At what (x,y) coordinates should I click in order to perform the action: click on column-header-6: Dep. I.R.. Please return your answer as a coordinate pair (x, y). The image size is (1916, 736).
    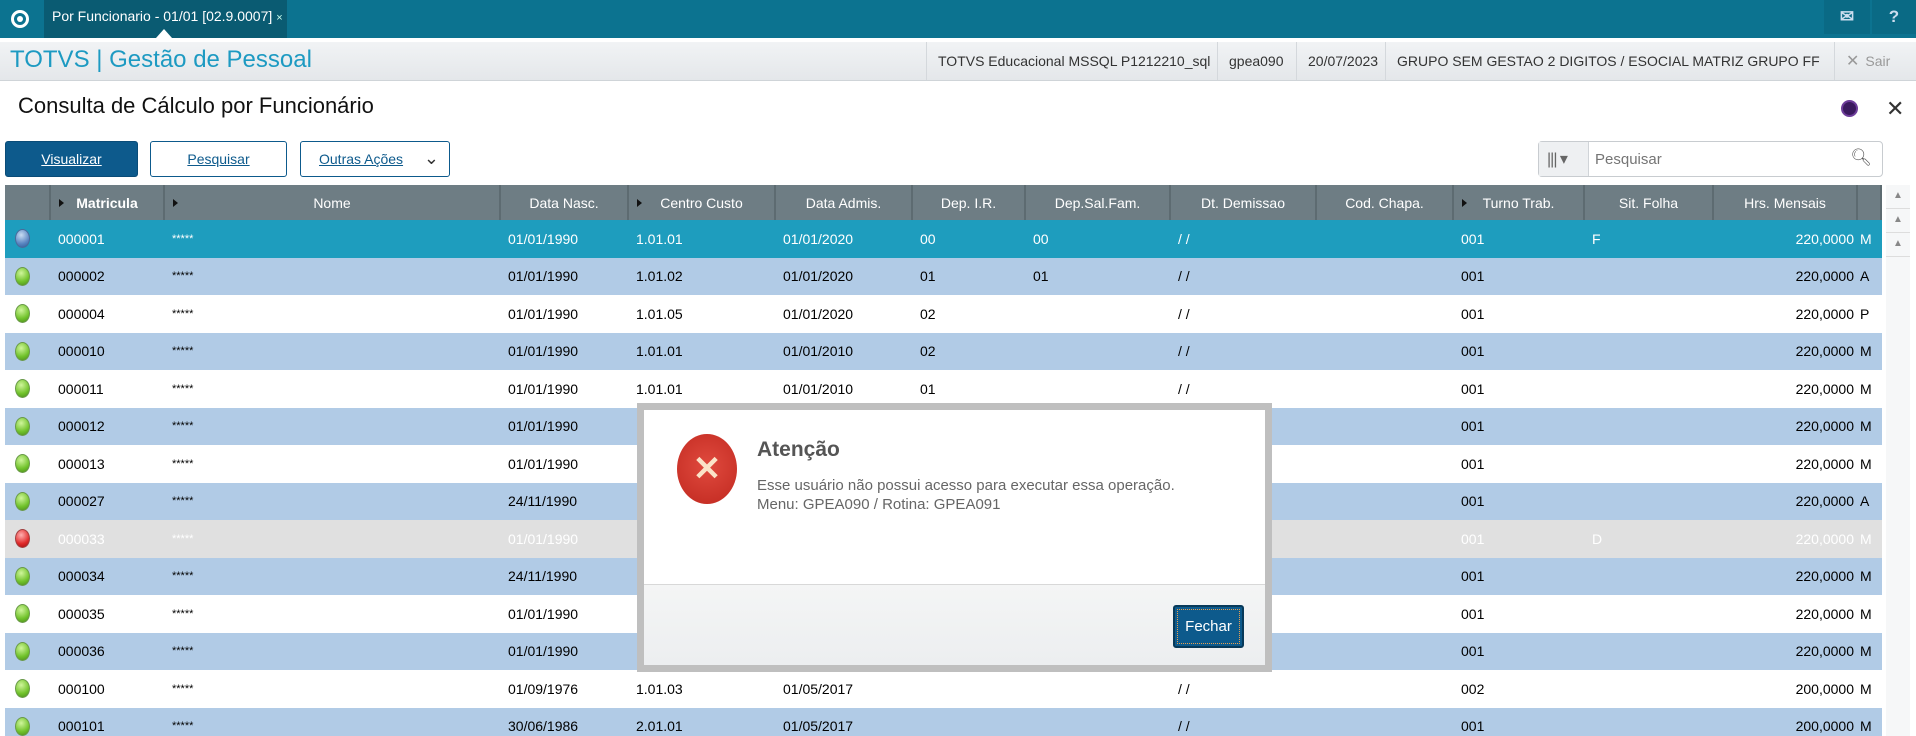
    Looking at the image, I should click on (969, 202).